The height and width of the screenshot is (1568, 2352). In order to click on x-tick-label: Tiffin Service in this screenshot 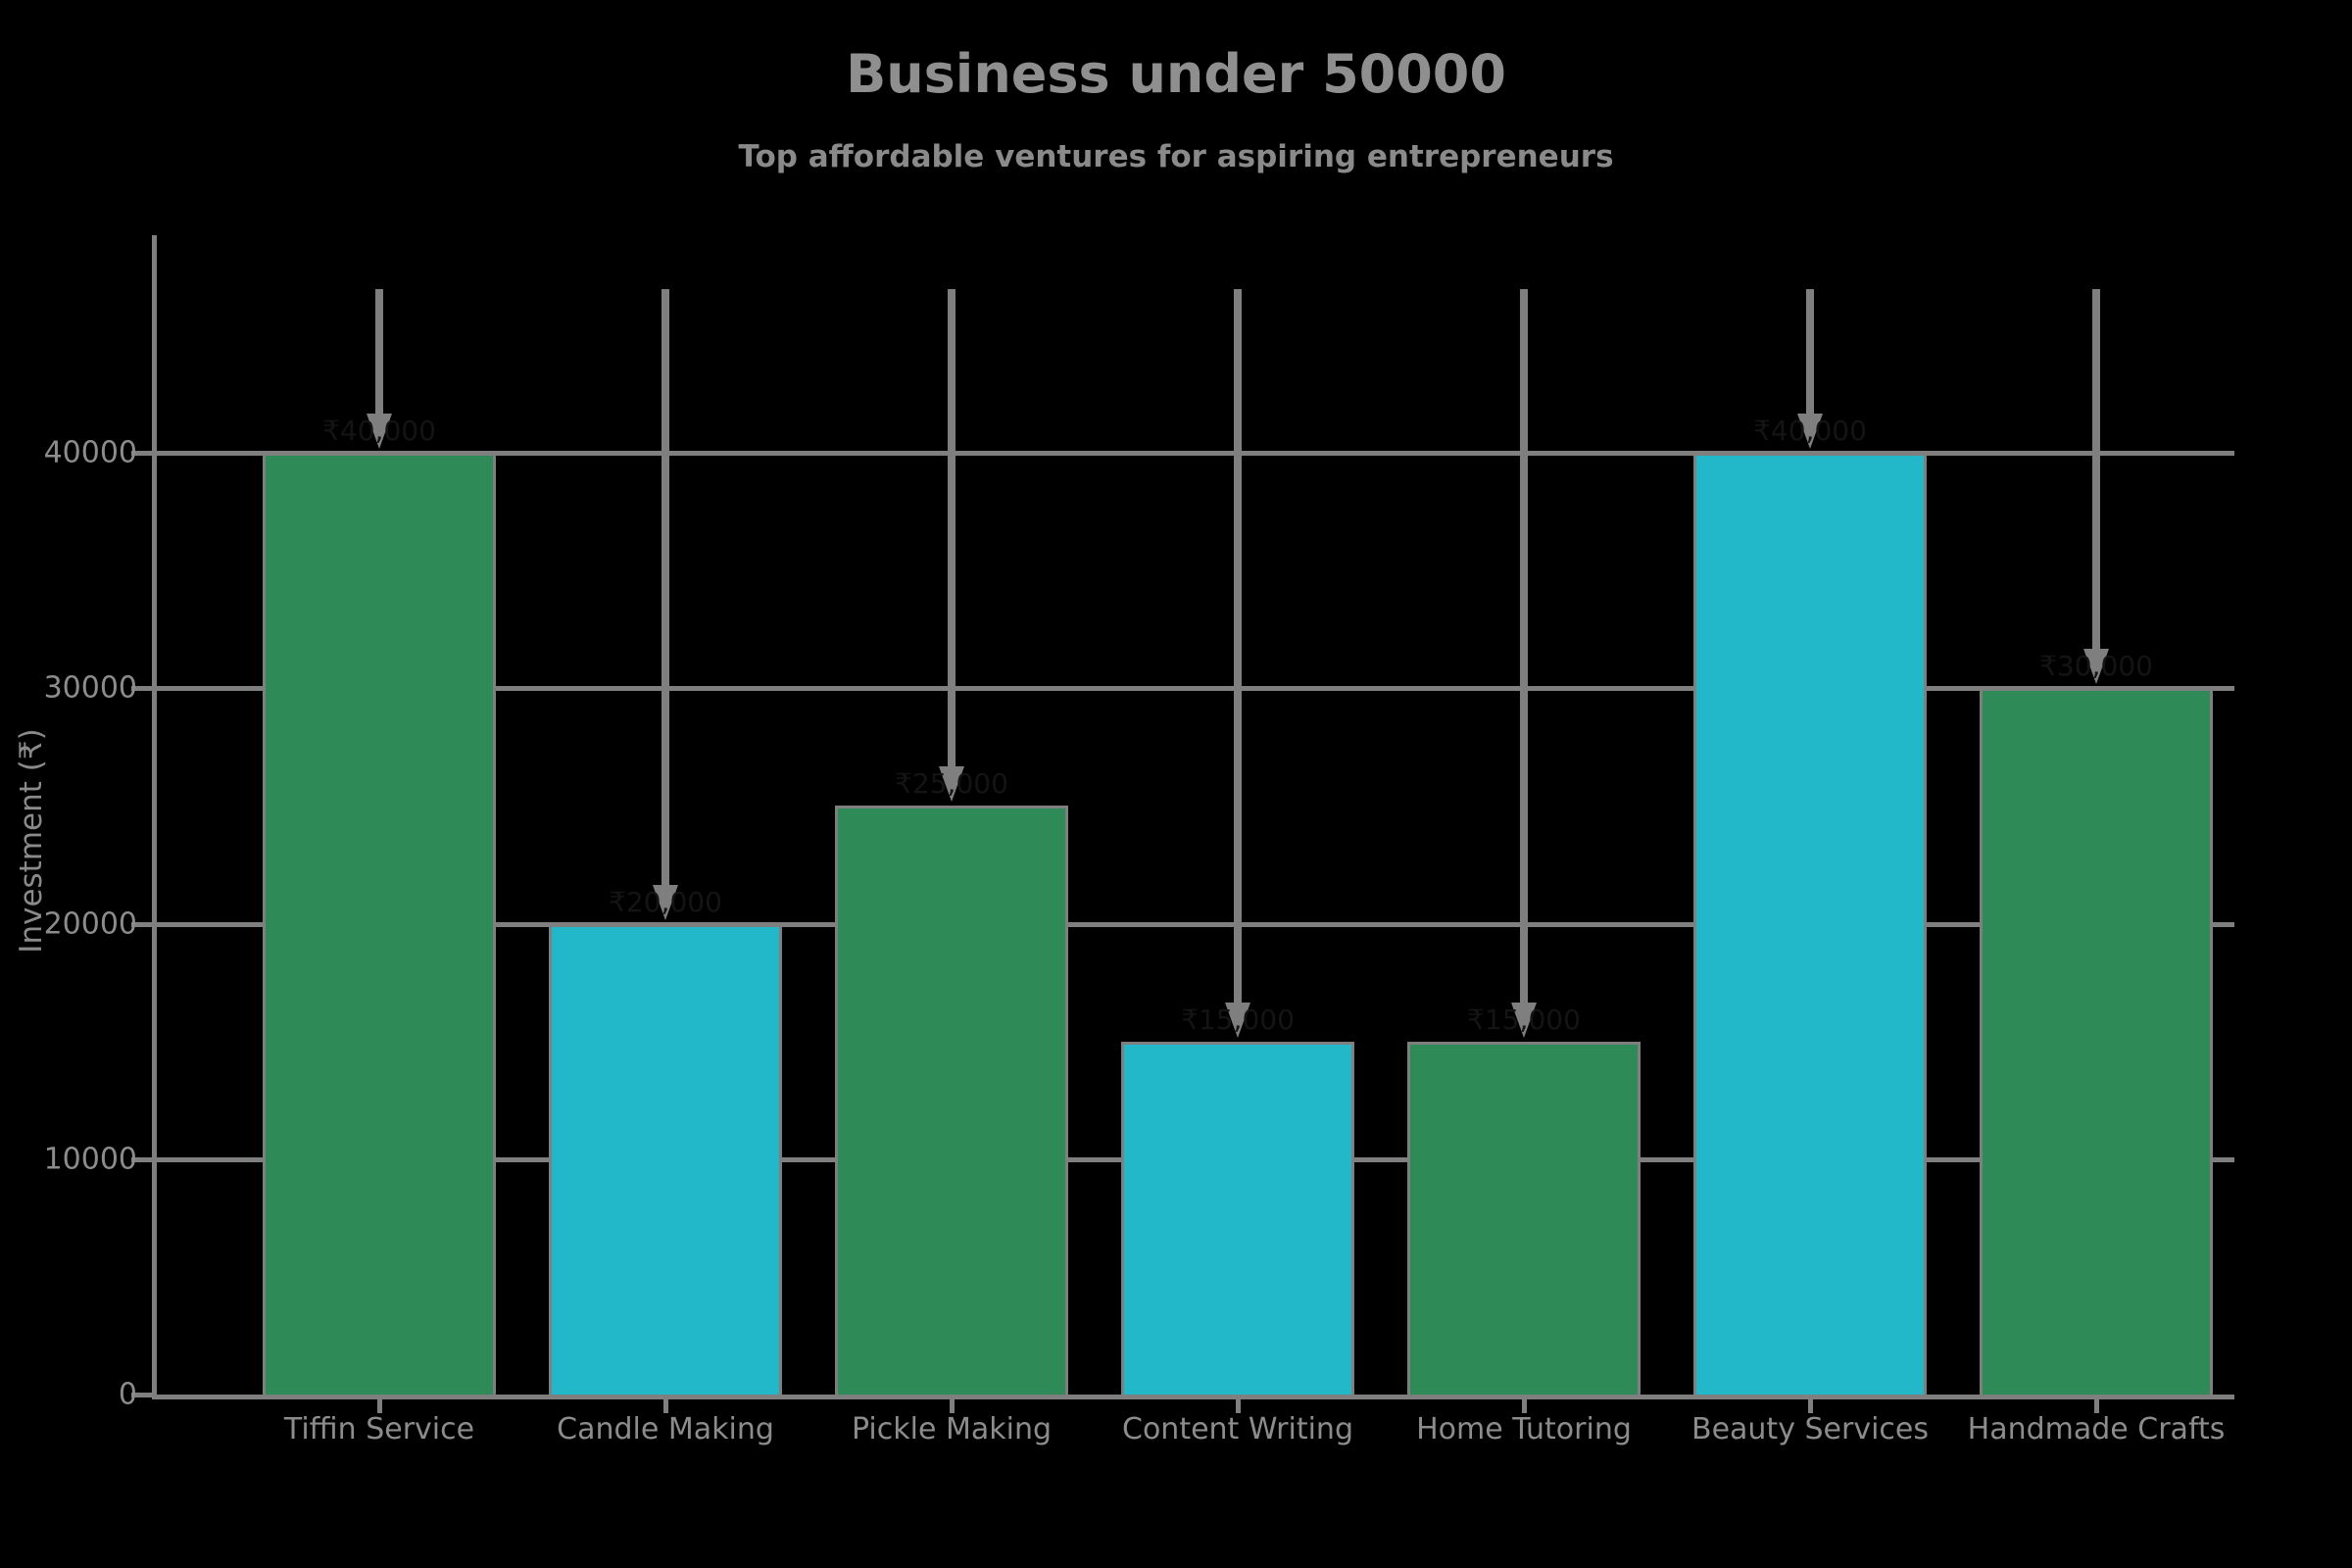, I will do `click(379, 1429)`.